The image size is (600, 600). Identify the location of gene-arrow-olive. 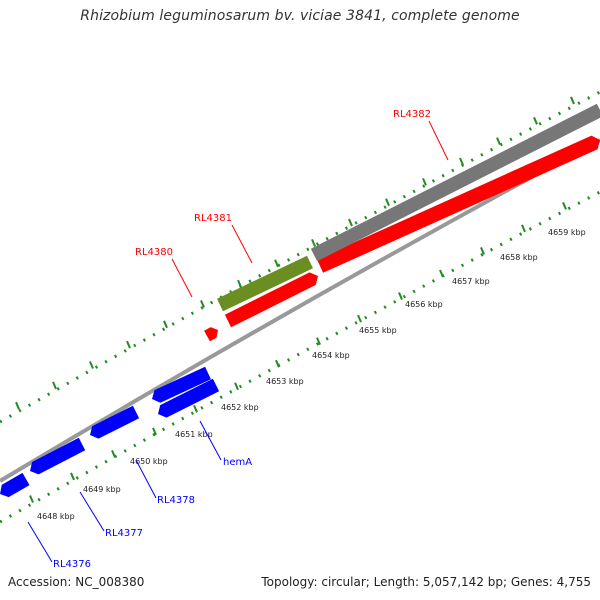
(265, 283).